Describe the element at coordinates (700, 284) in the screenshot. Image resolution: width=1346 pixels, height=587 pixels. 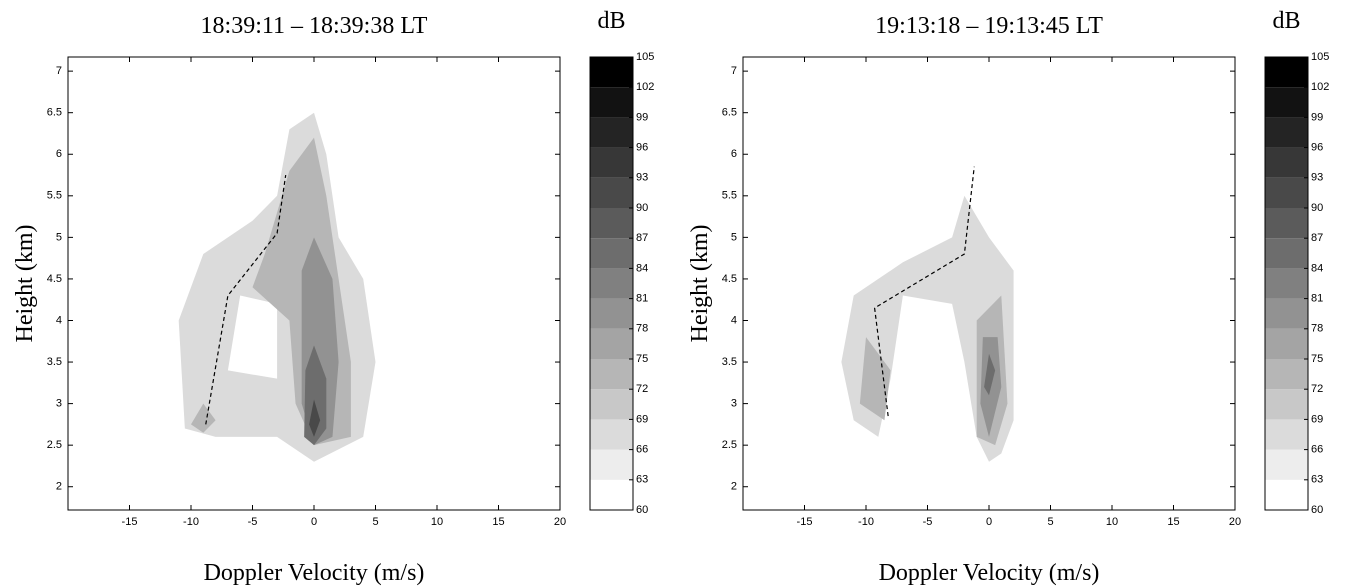
I see `y-axis-label: Height (km)` at that location.